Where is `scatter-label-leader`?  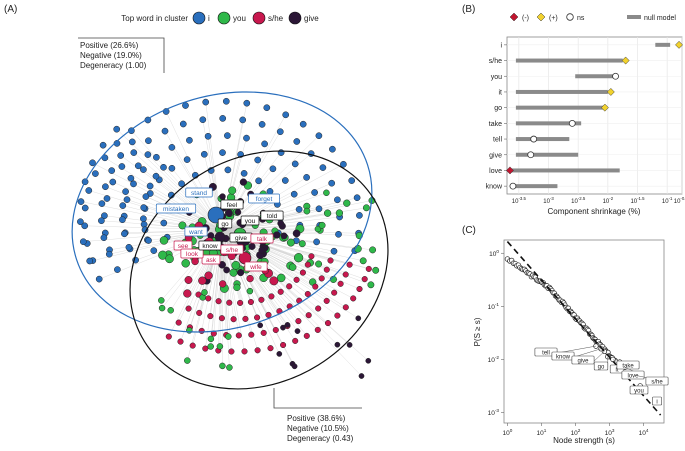 scatter-label-leader is located at coordinates (599, 356).